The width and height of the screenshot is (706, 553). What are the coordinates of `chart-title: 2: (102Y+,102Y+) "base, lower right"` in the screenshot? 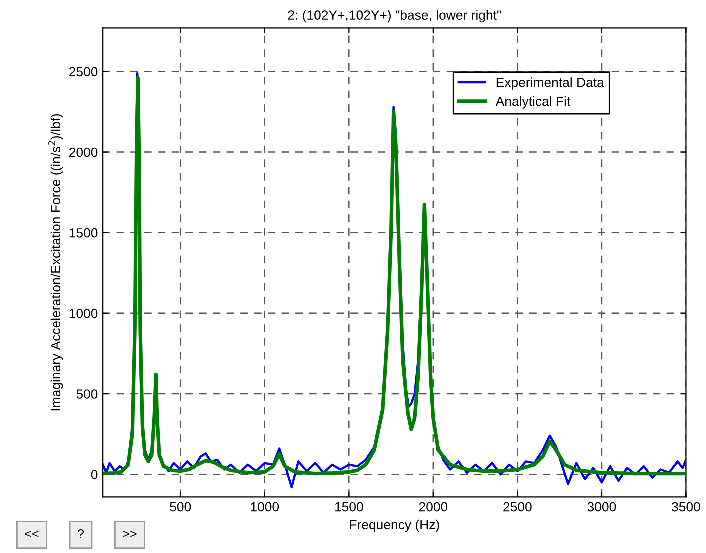 It's located at (395, 16).